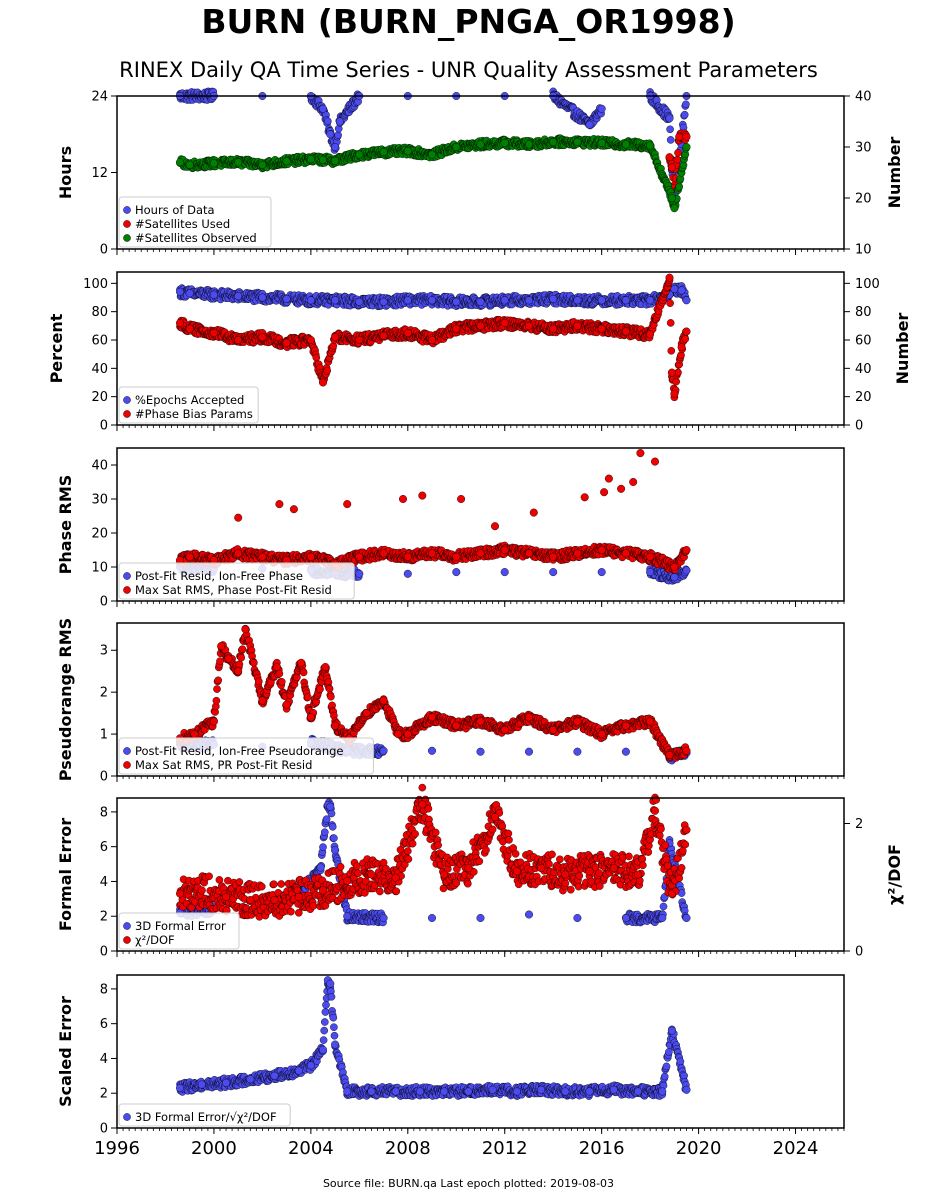 This screenshot has width=937, height=1200. What do you see at coordinates (863, 250) in the screenshot?
I see `y2-tick-label: 10` at bounding box center [863, 250].